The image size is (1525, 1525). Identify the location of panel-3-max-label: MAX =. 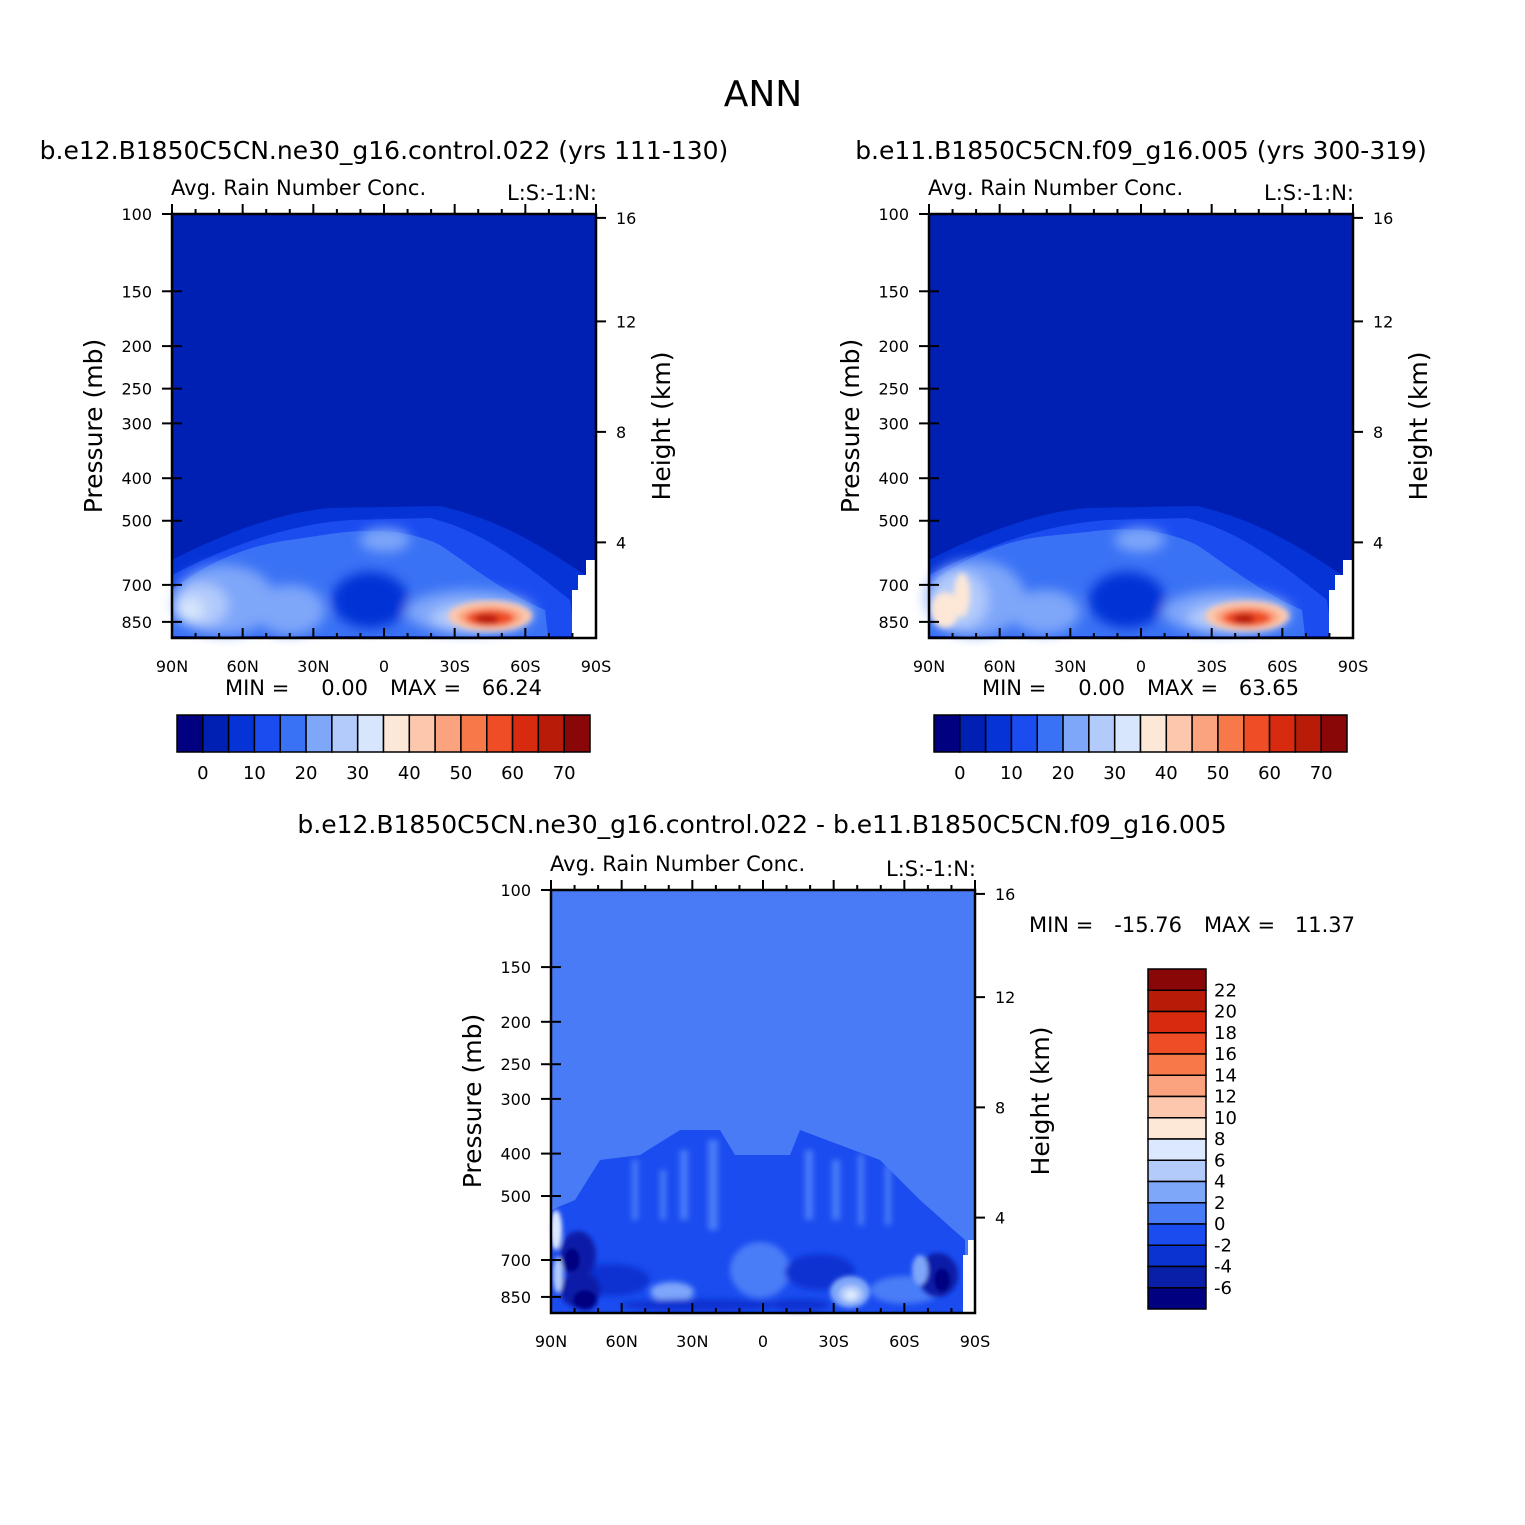
(1239, 925).